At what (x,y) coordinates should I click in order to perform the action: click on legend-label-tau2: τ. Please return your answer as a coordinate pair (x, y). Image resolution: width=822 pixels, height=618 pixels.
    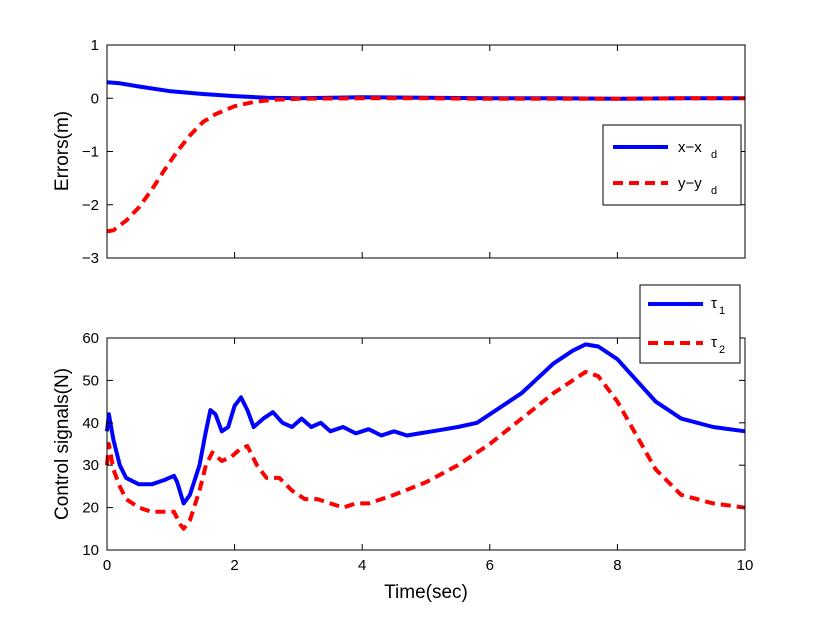
    Looking at the image, I should click on (714, 342).